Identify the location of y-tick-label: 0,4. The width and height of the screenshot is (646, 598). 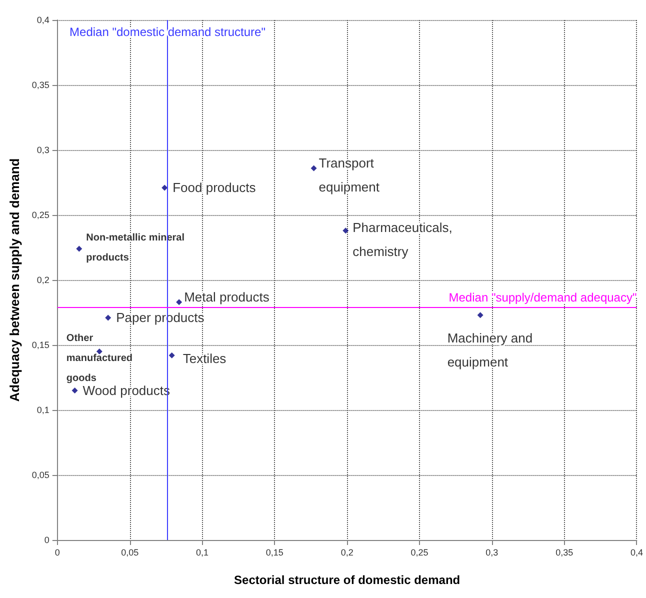
(43, 20).